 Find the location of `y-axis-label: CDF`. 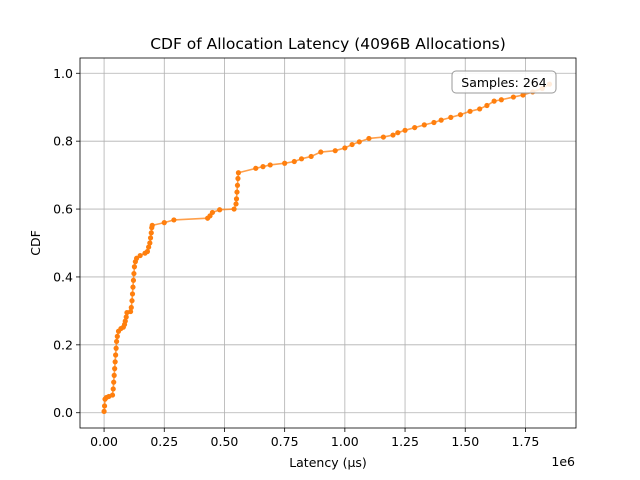

y-axis-label: CDF is located at coordinates (35, 243).